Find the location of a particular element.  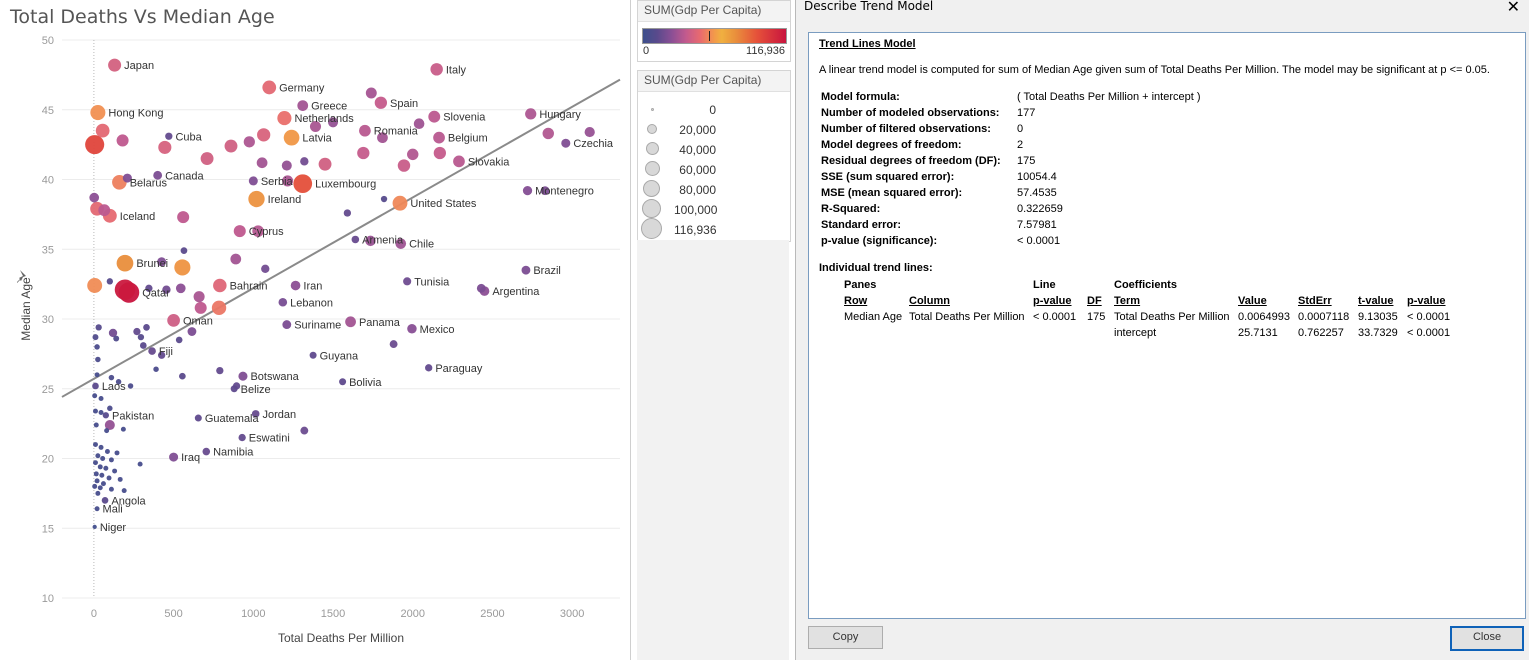

point-label: Eswatini is located at coordinates (269, 439).